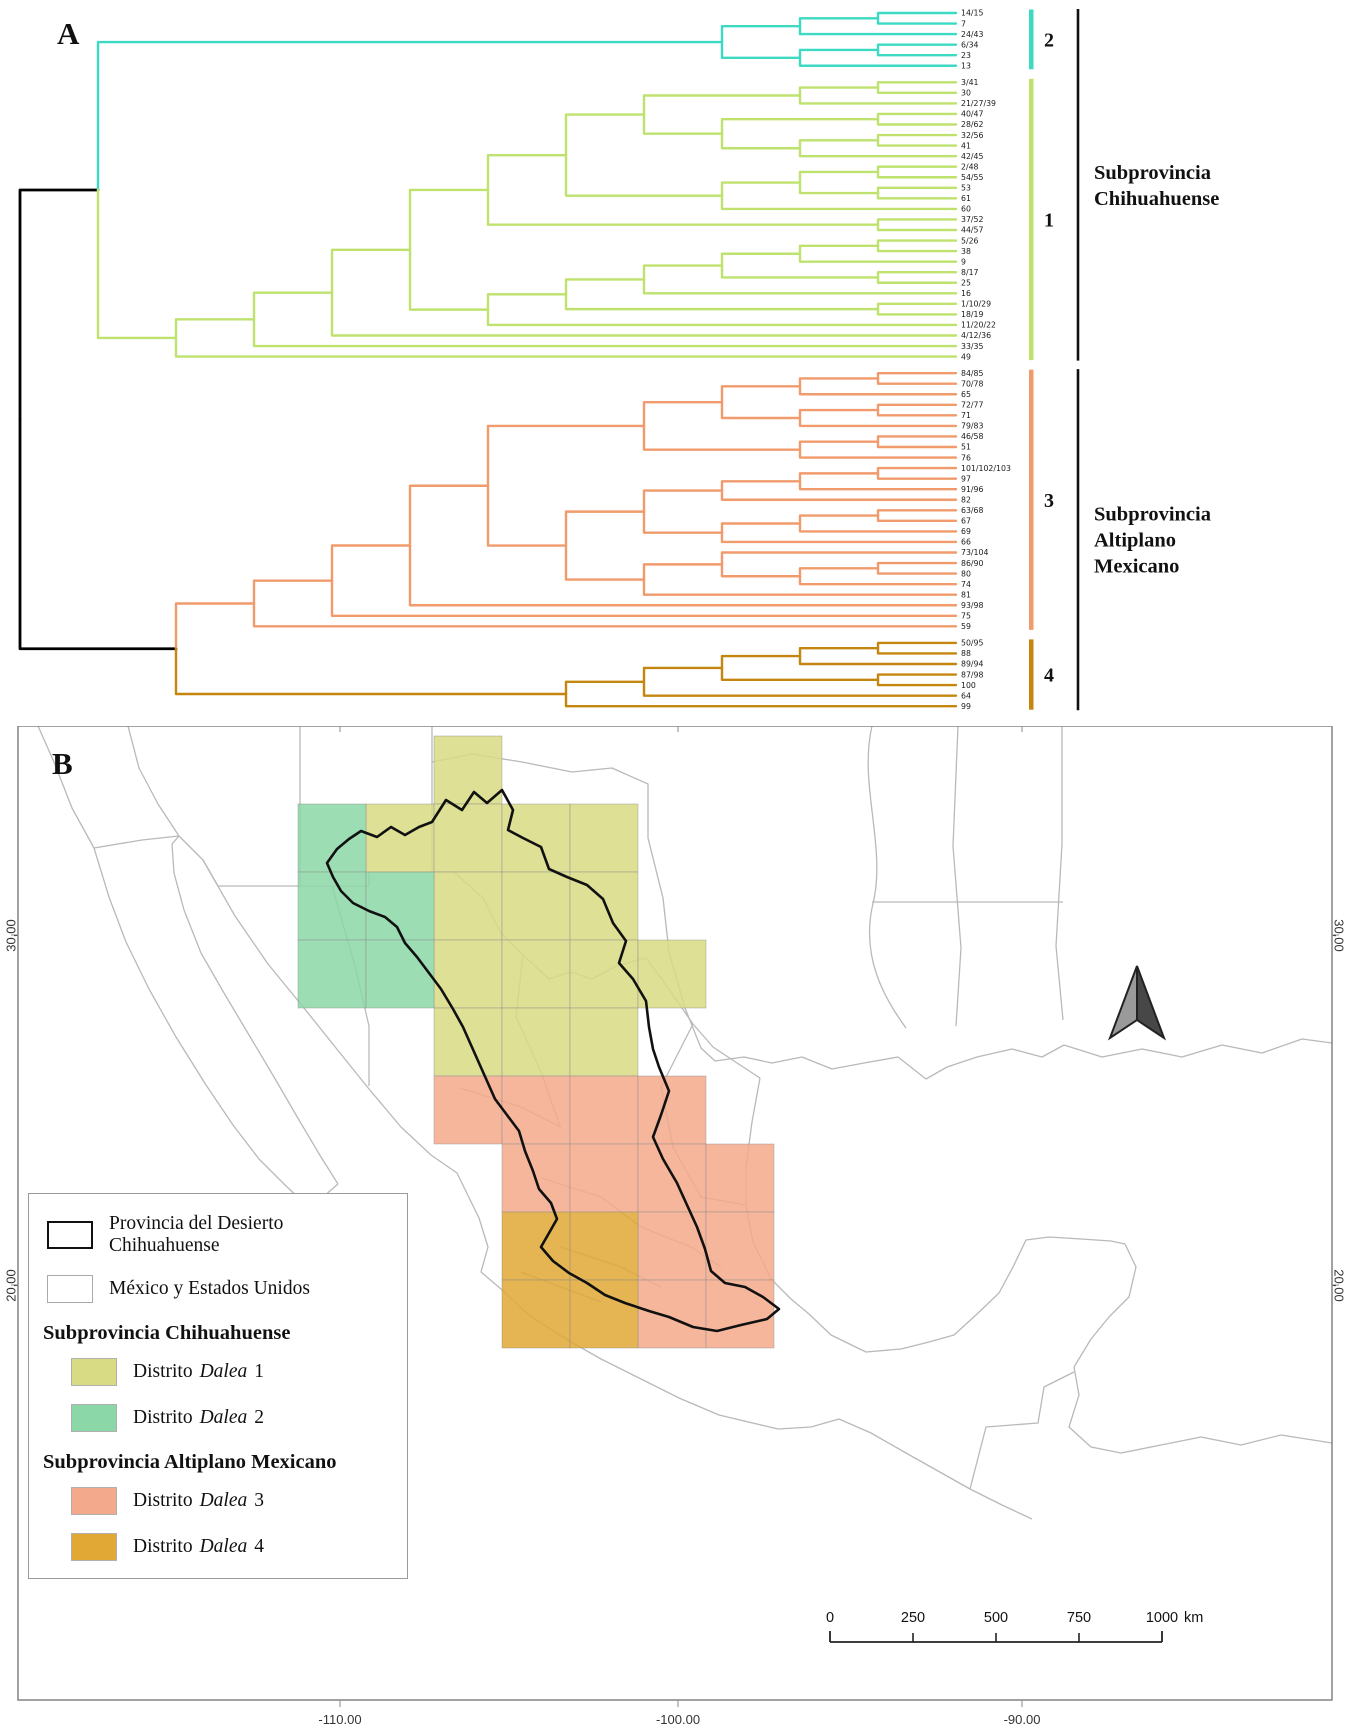  What do you see at coordinates (972, 674) in the screenshot?
I see `tip-label: 87/98` at bounding box center [972, 674].